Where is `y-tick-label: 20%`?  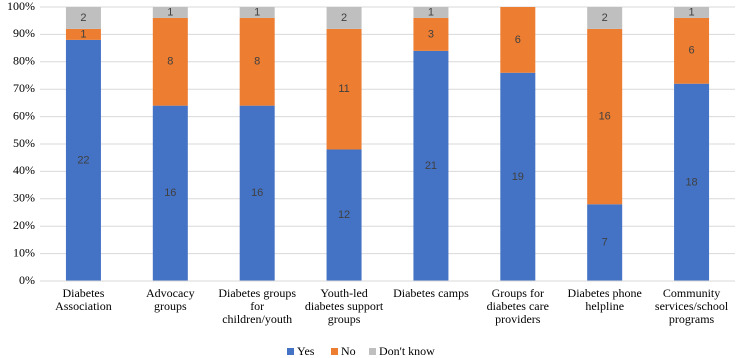
y-tick-label: 20% is located at coordinates (24, 225).